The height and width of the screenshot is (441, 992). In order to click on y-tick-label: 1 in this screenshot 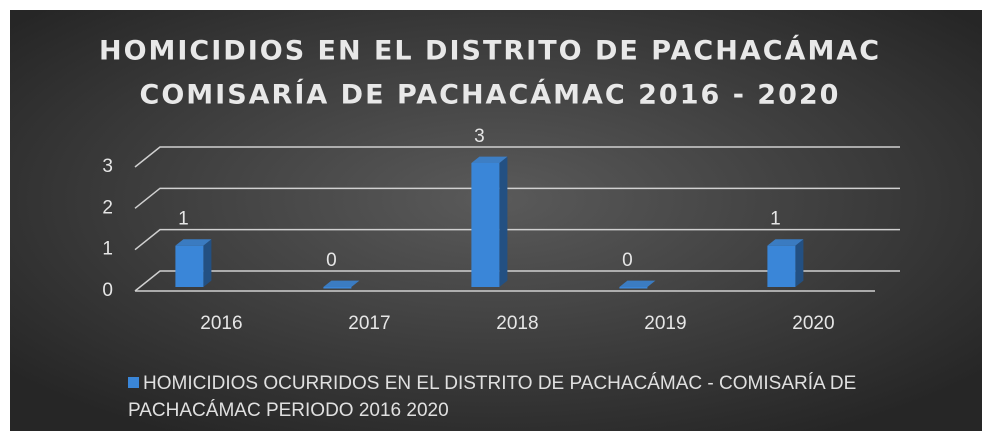, I will do `click(107, 249)`.